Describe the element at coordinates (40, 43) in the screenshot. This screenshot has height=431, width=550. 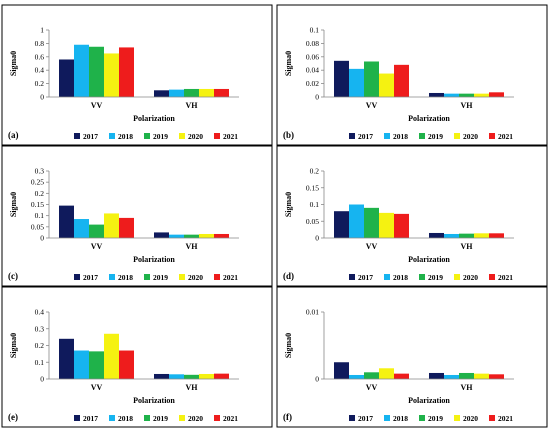
I see `y-tick-label: 0.8` at that location.